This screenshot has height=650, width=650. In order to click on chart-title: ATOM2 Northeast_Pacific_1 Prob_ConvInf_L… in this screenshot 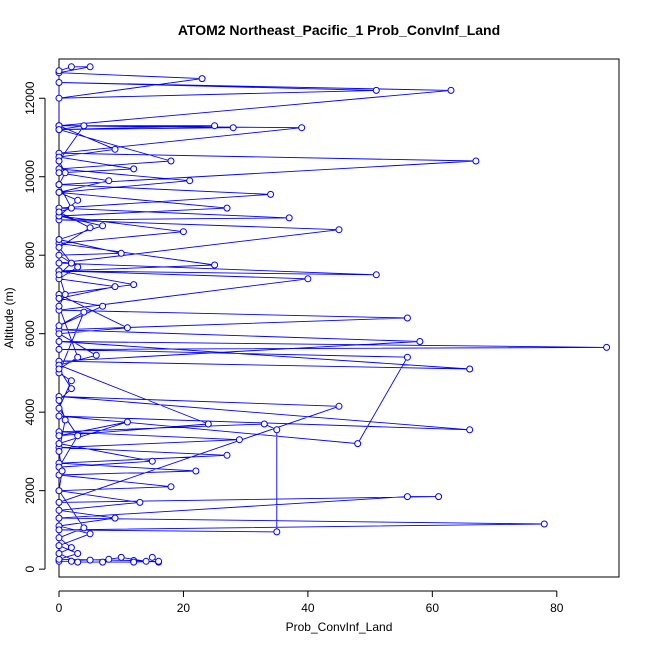, I will do `click(339, 30)`.